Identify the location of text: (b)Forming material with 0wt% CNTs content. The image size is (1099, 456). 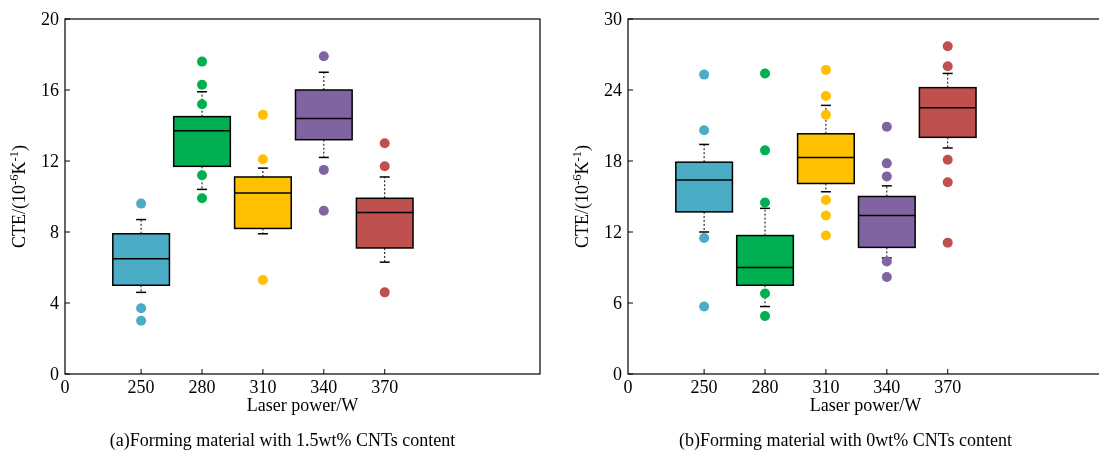
(845, 440).